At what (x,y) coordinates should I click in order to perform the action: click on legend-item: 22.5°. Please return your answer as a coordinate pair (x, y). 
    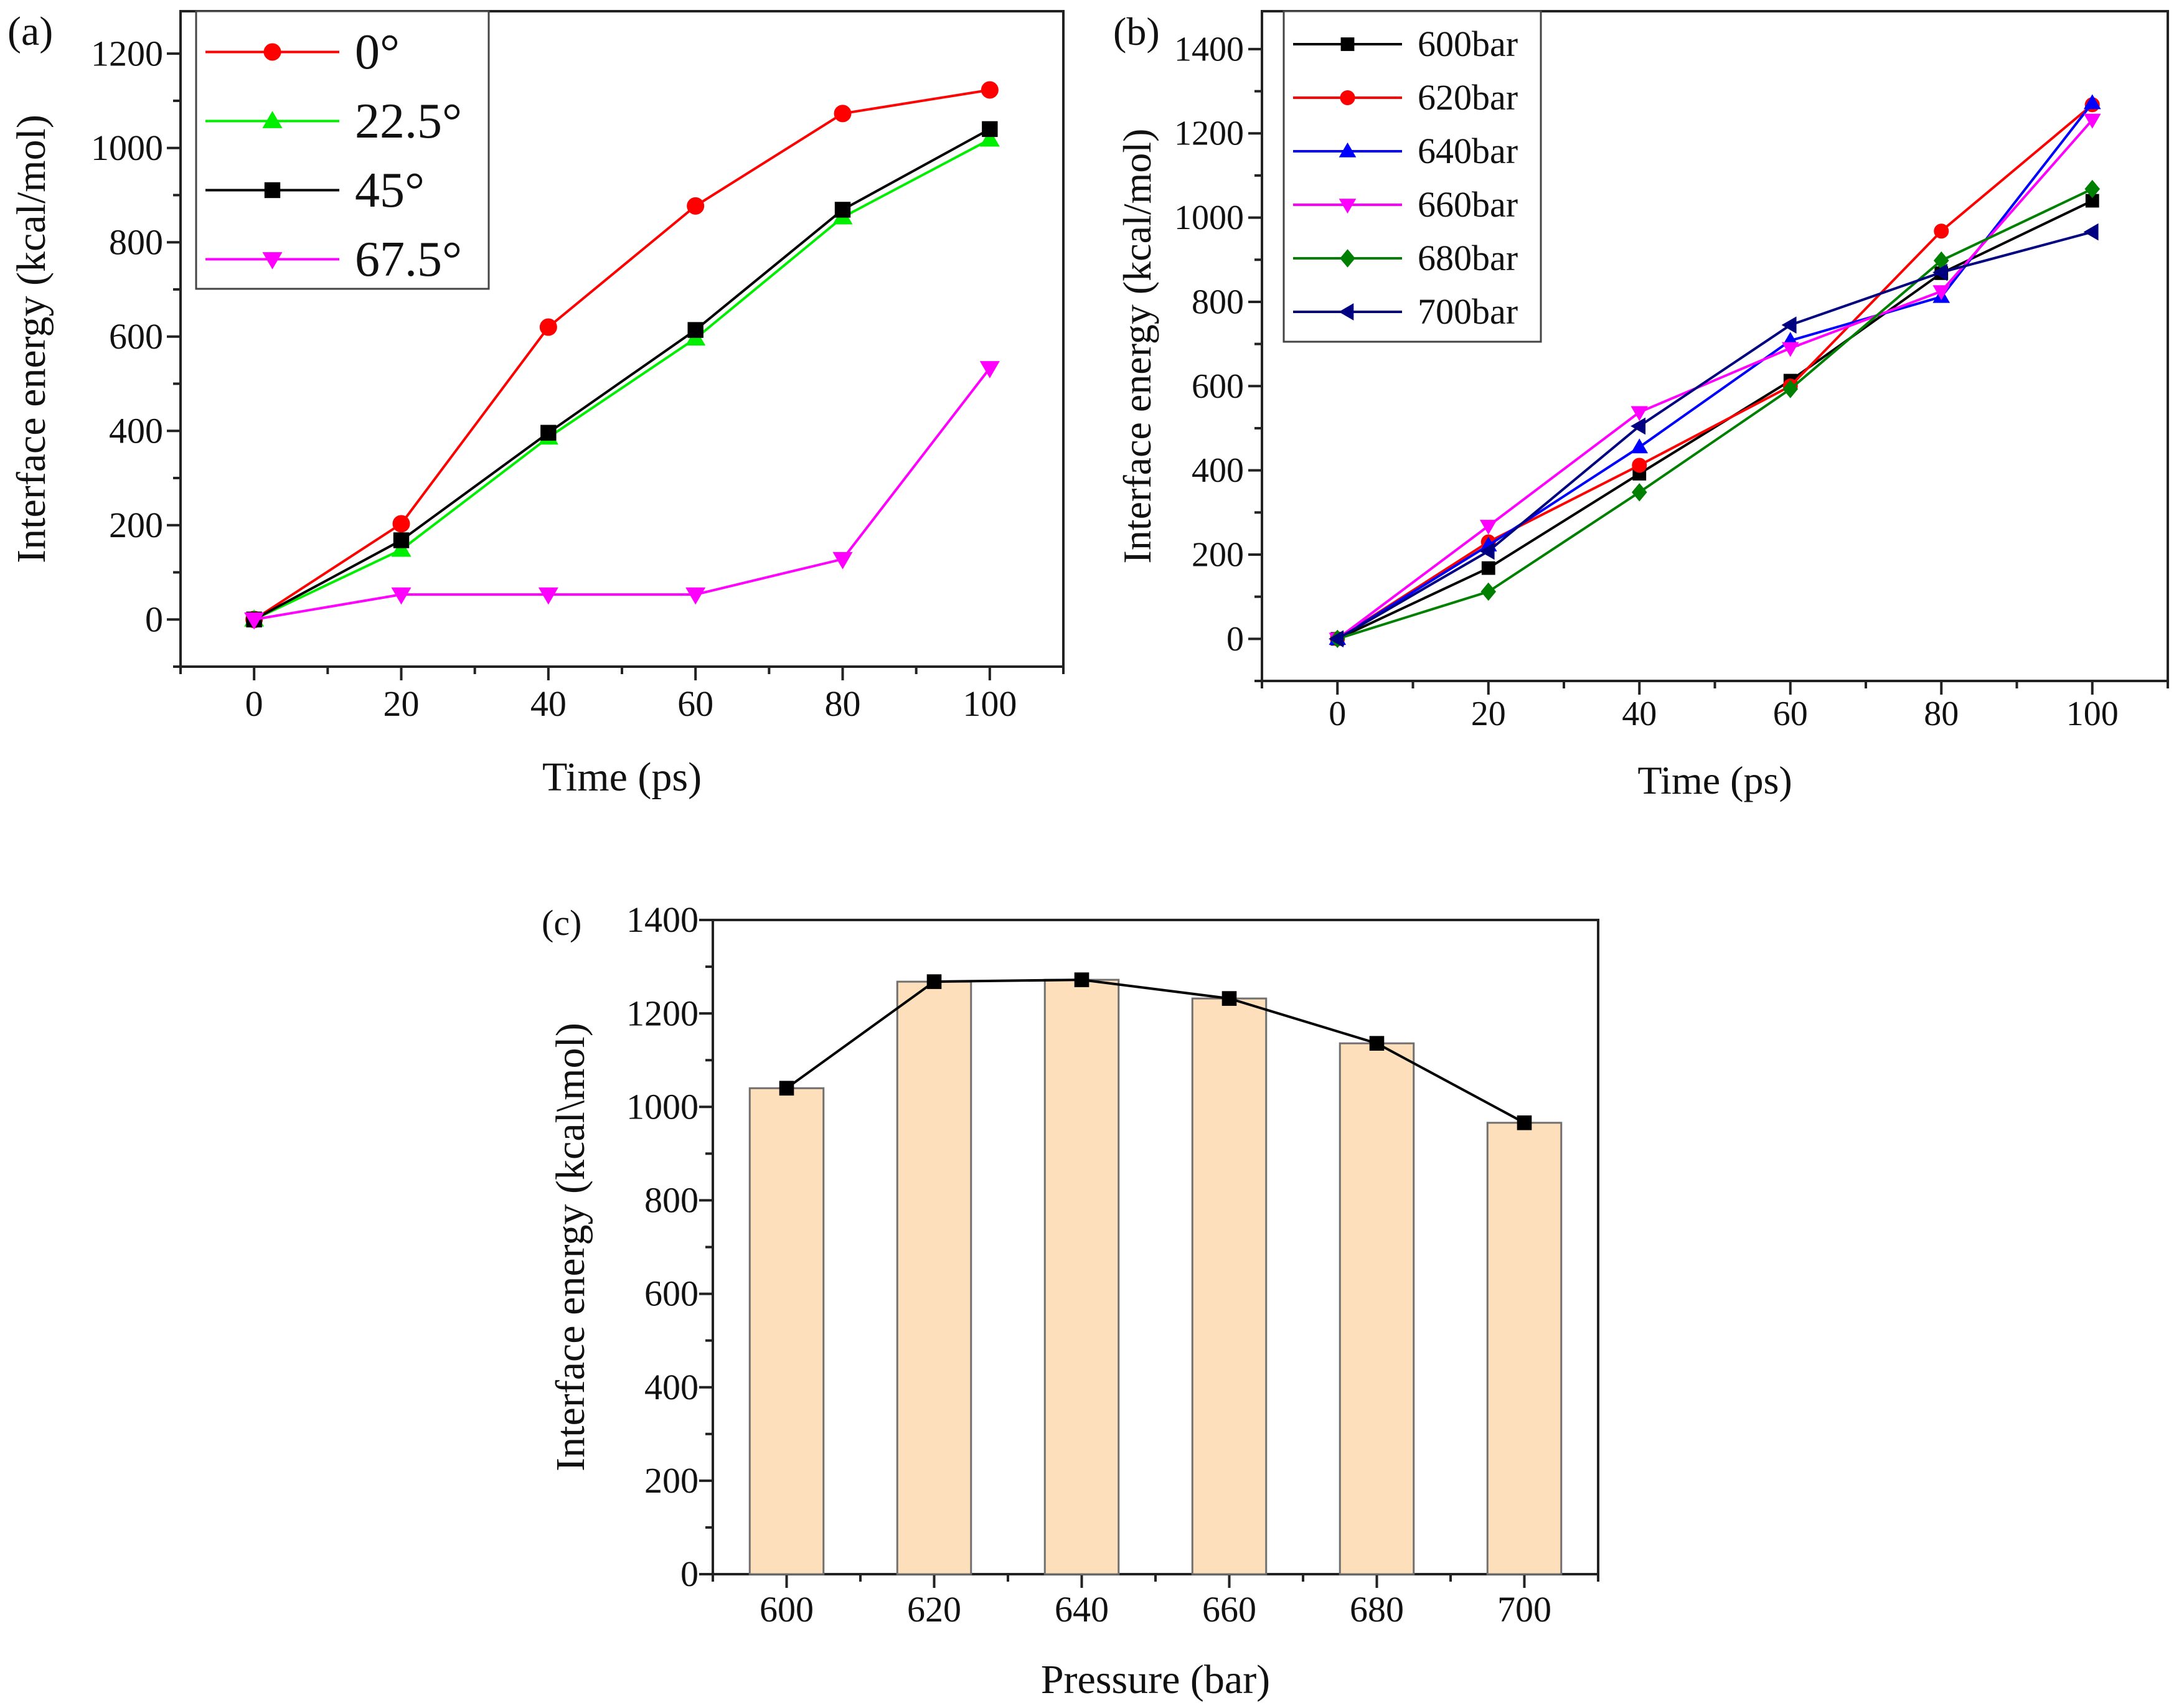
    Looking at the image, I should click on (333, 122).